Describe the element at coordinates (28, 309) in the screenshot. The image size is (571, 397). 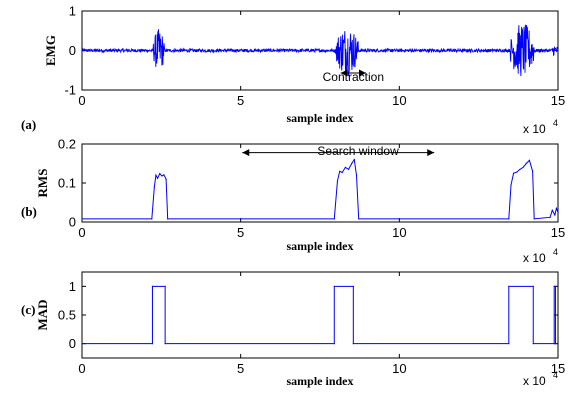
I see `panel-label: (c)` at that location.